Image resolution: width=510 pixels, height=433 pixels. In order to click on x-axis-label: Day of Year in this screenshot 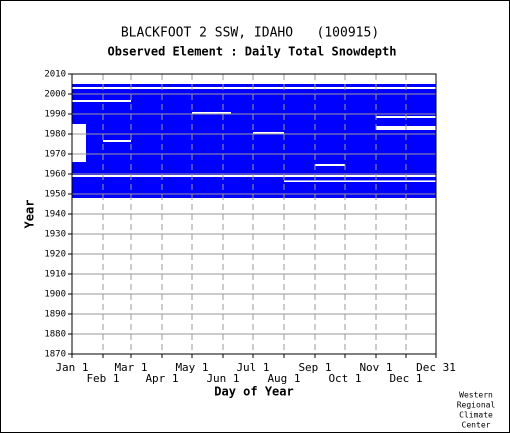, I will do `click(253, 392)`.